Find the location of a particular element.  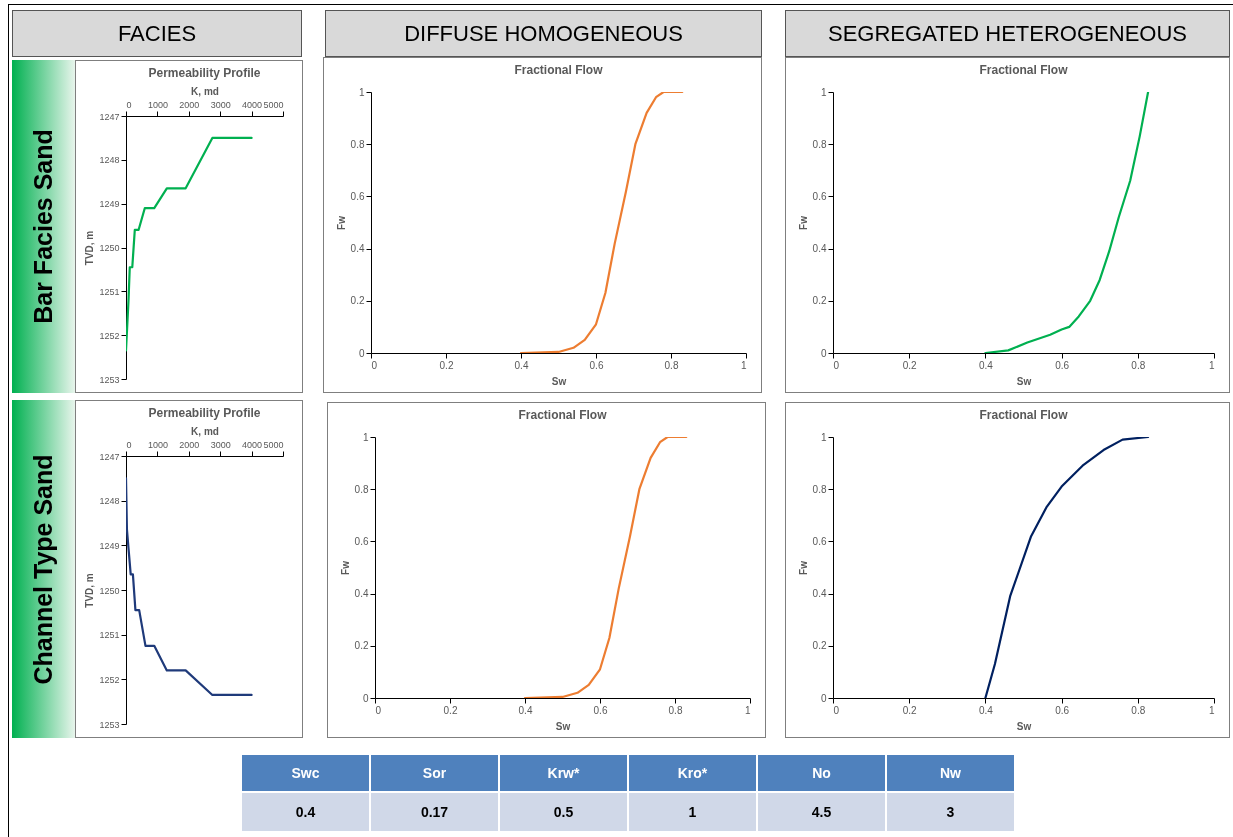

text: Bar Facies Sand is located at coordinates (43, 226).